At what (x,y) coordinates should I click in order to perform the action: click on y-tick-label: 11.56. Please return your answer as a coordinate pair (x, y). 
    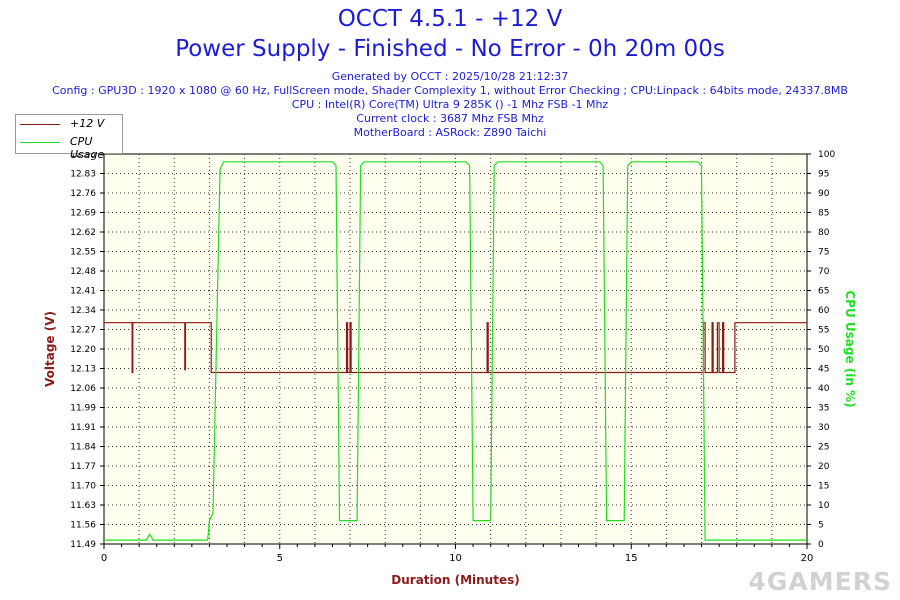
    Looking at the image, I should click on (83, 526).